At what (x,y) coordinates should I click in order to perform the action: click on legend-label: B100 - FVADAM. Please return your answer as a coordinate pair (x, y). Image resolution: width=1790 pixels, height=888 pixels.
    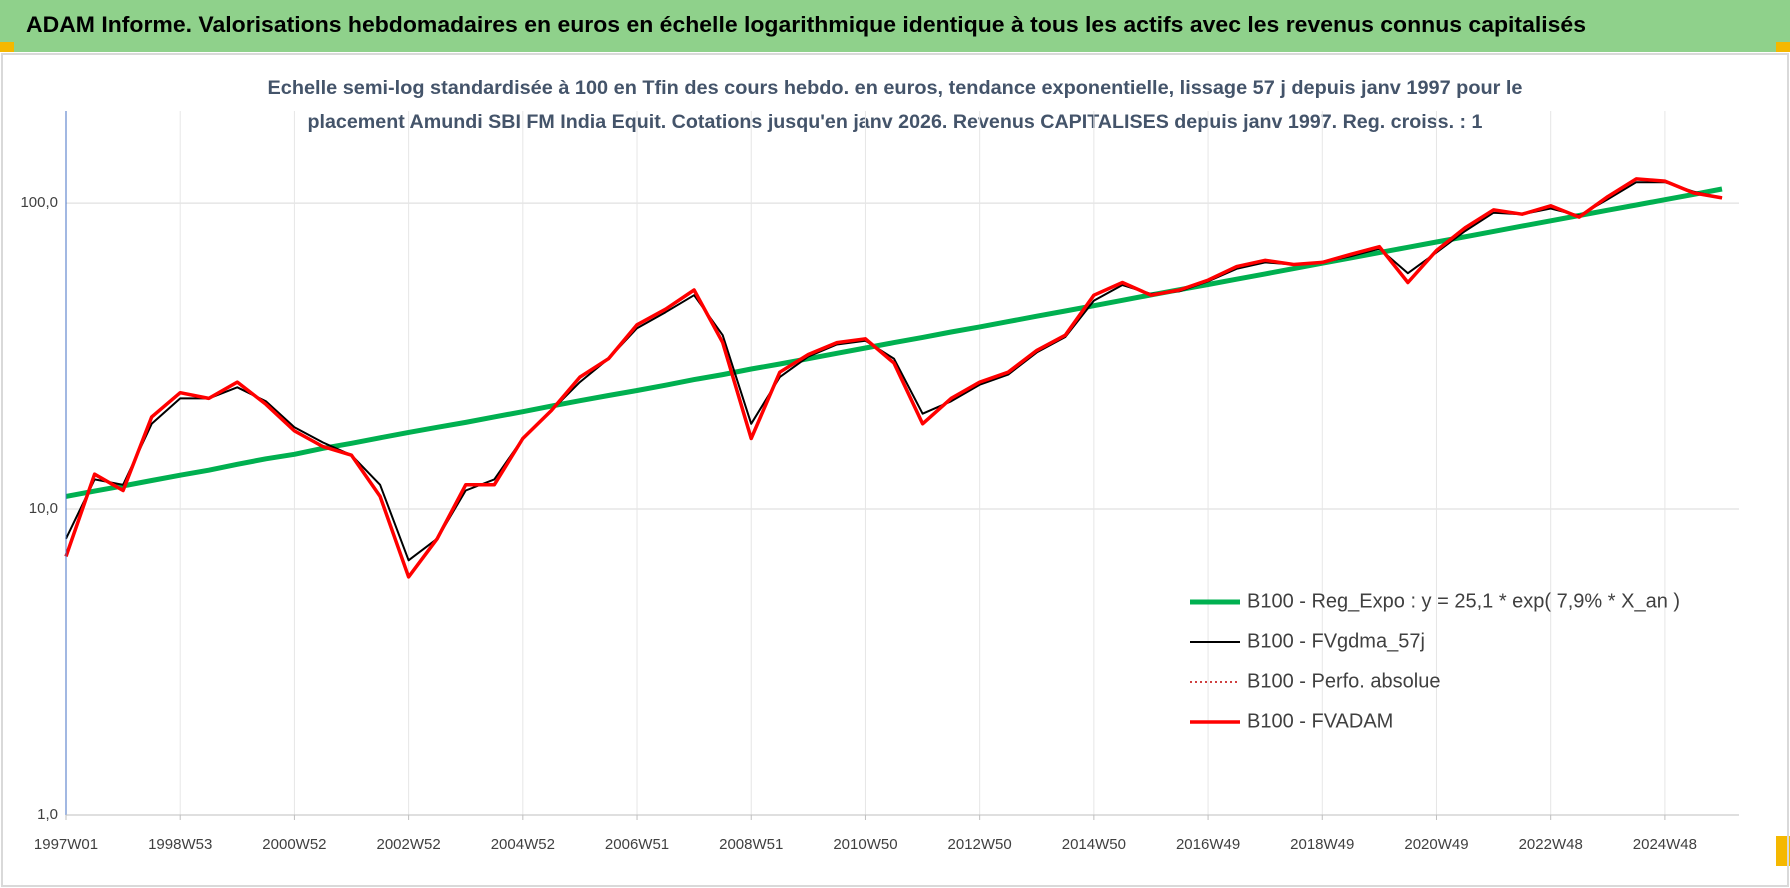
    Looking at the image, I should click on (1320, 721).